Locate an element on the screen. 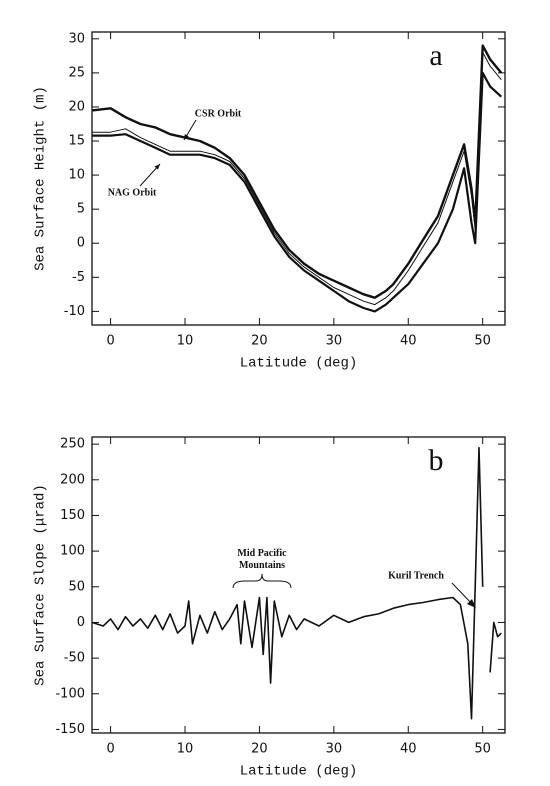  y-tick-label: 250 is located at coordinates (72, 444).